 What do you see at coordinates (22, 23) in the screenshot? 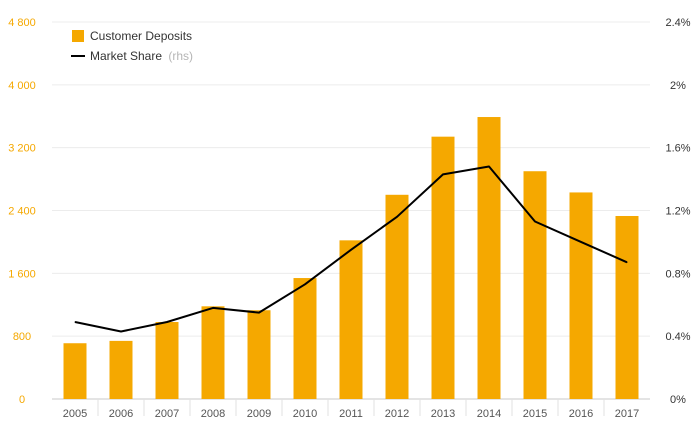
I see `y-left-tick-label: 4 800` at bounding box center [22, 23].